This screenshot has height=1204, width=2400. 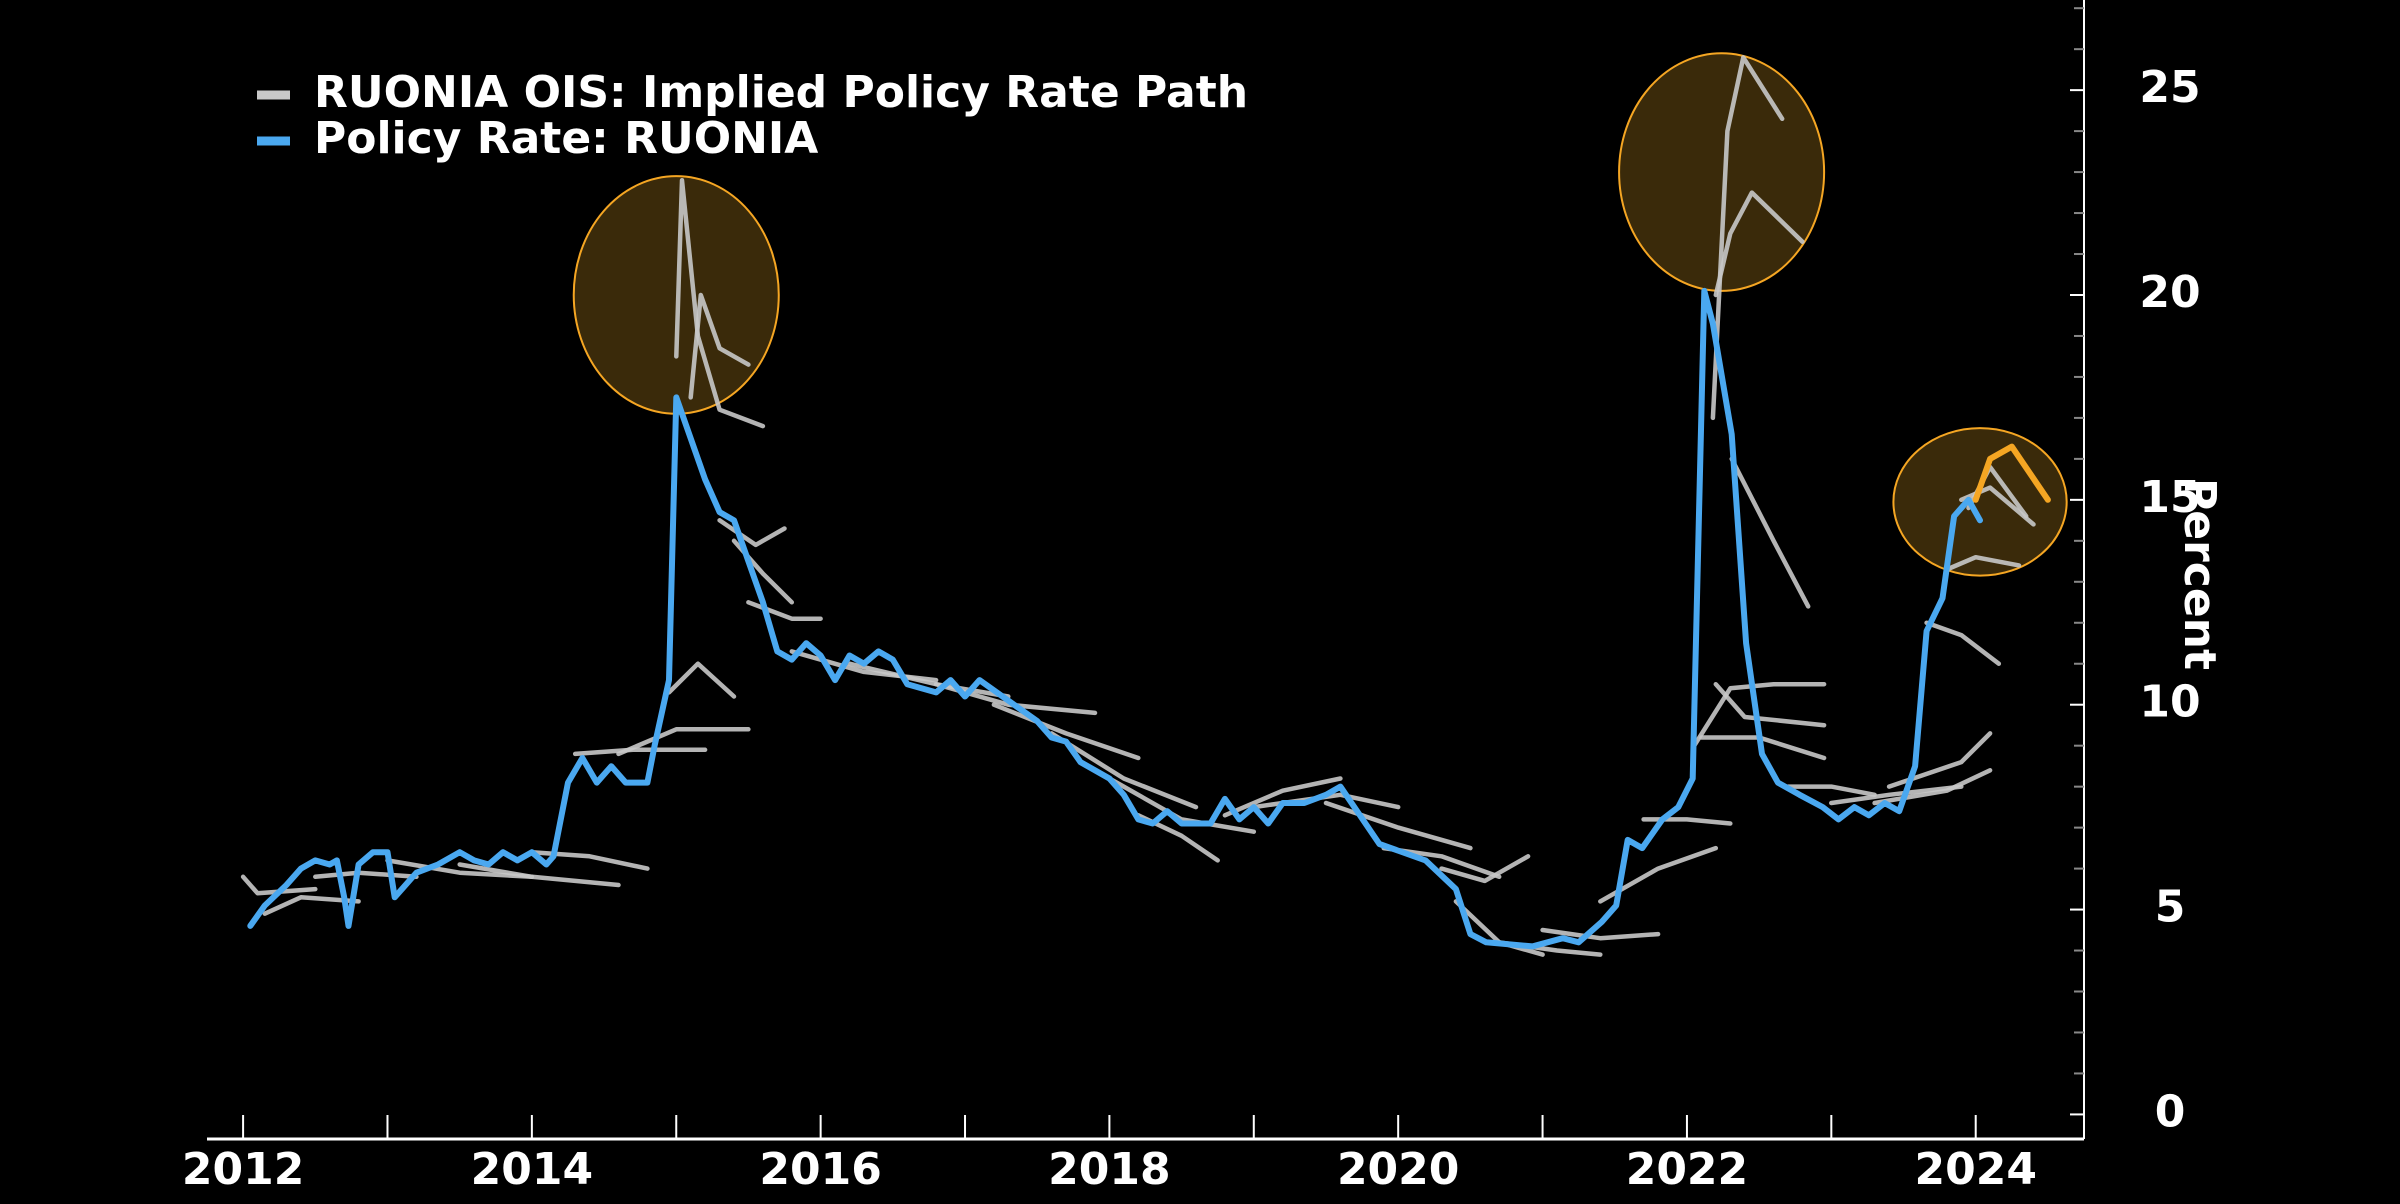 I want to click on y-tick-label: 20, so click(x=2169, y=292).